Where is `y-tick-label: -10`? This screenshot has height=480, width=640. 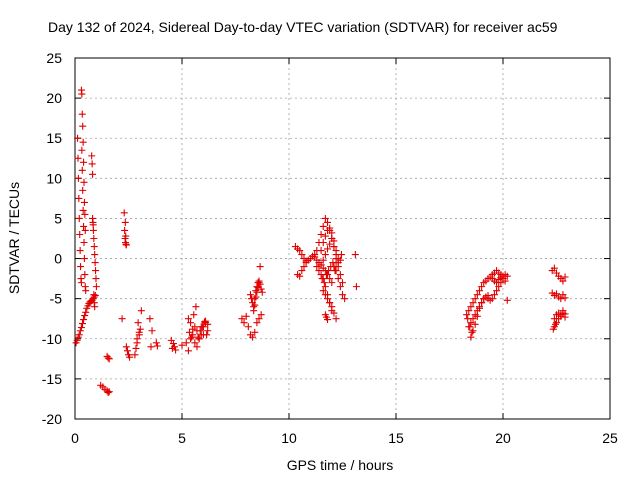
y-tick-label: -10 is located at coordinates (52, 339).